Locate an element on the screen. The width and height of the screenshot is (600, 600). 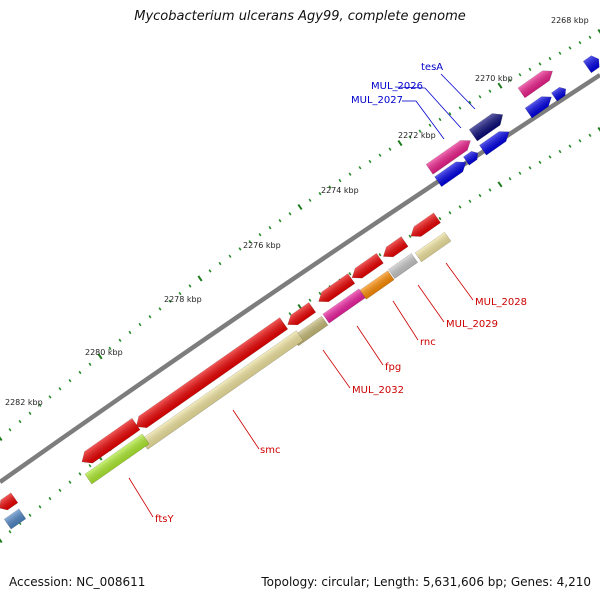
gene-red-2028-top is located at coordinates (425, 224).